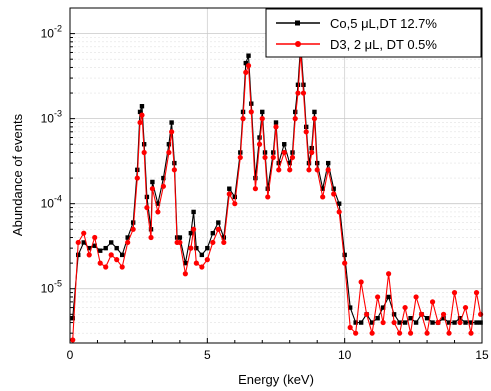  I want to click on legend-label: Co,5 μL,DT 12.7%, so click(383, 23).